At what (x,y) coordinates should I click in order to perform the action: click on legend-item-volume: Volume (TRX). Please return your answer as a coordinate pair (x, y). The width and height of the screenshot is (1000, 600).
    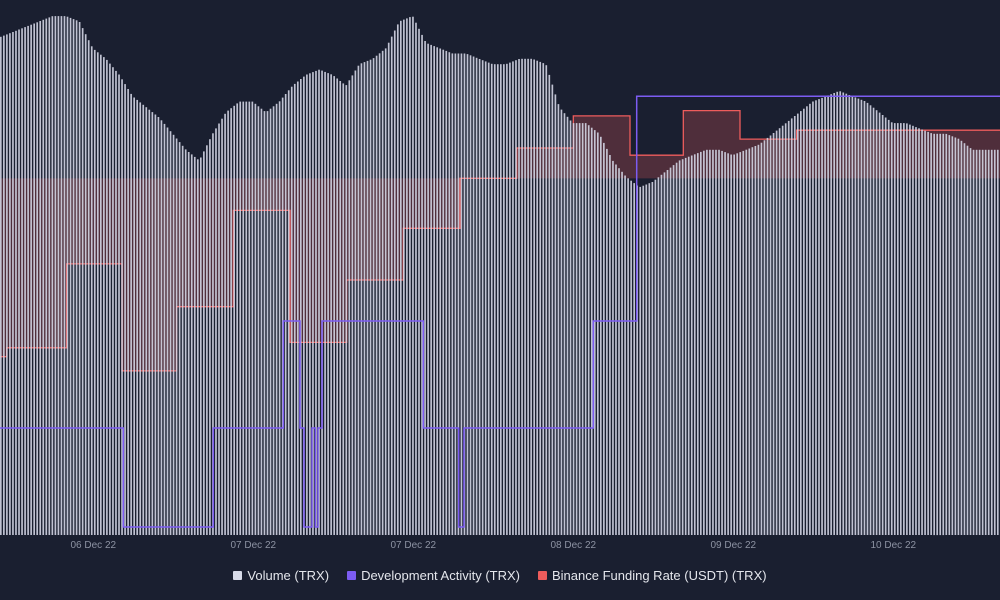
    Looking at the image, I should click on (281, 575).